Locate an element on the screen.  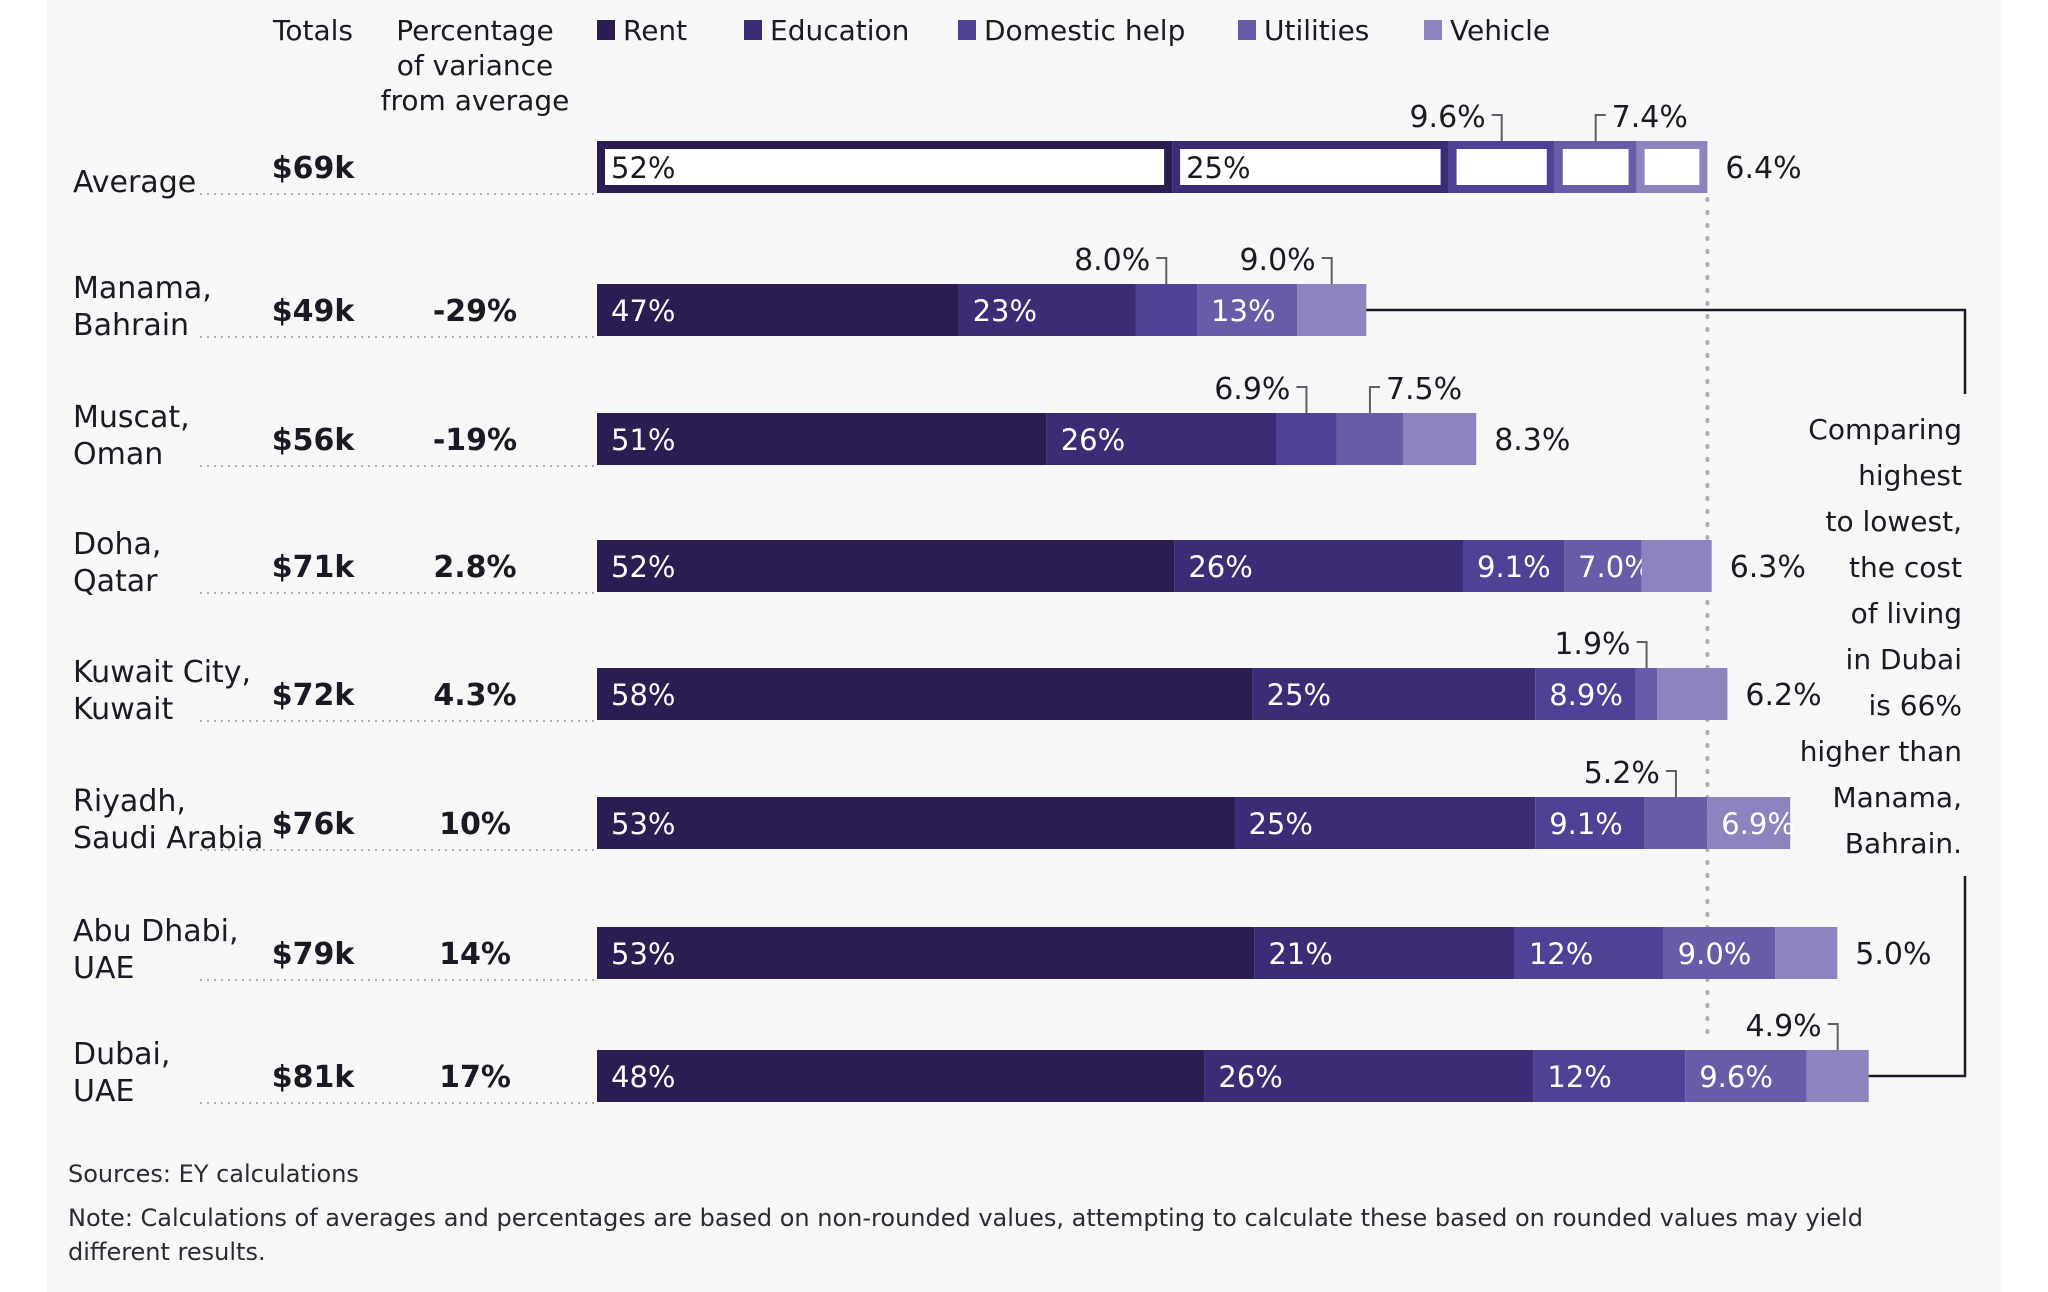
segment-label: 21% is located at coordinates (1300, 954).